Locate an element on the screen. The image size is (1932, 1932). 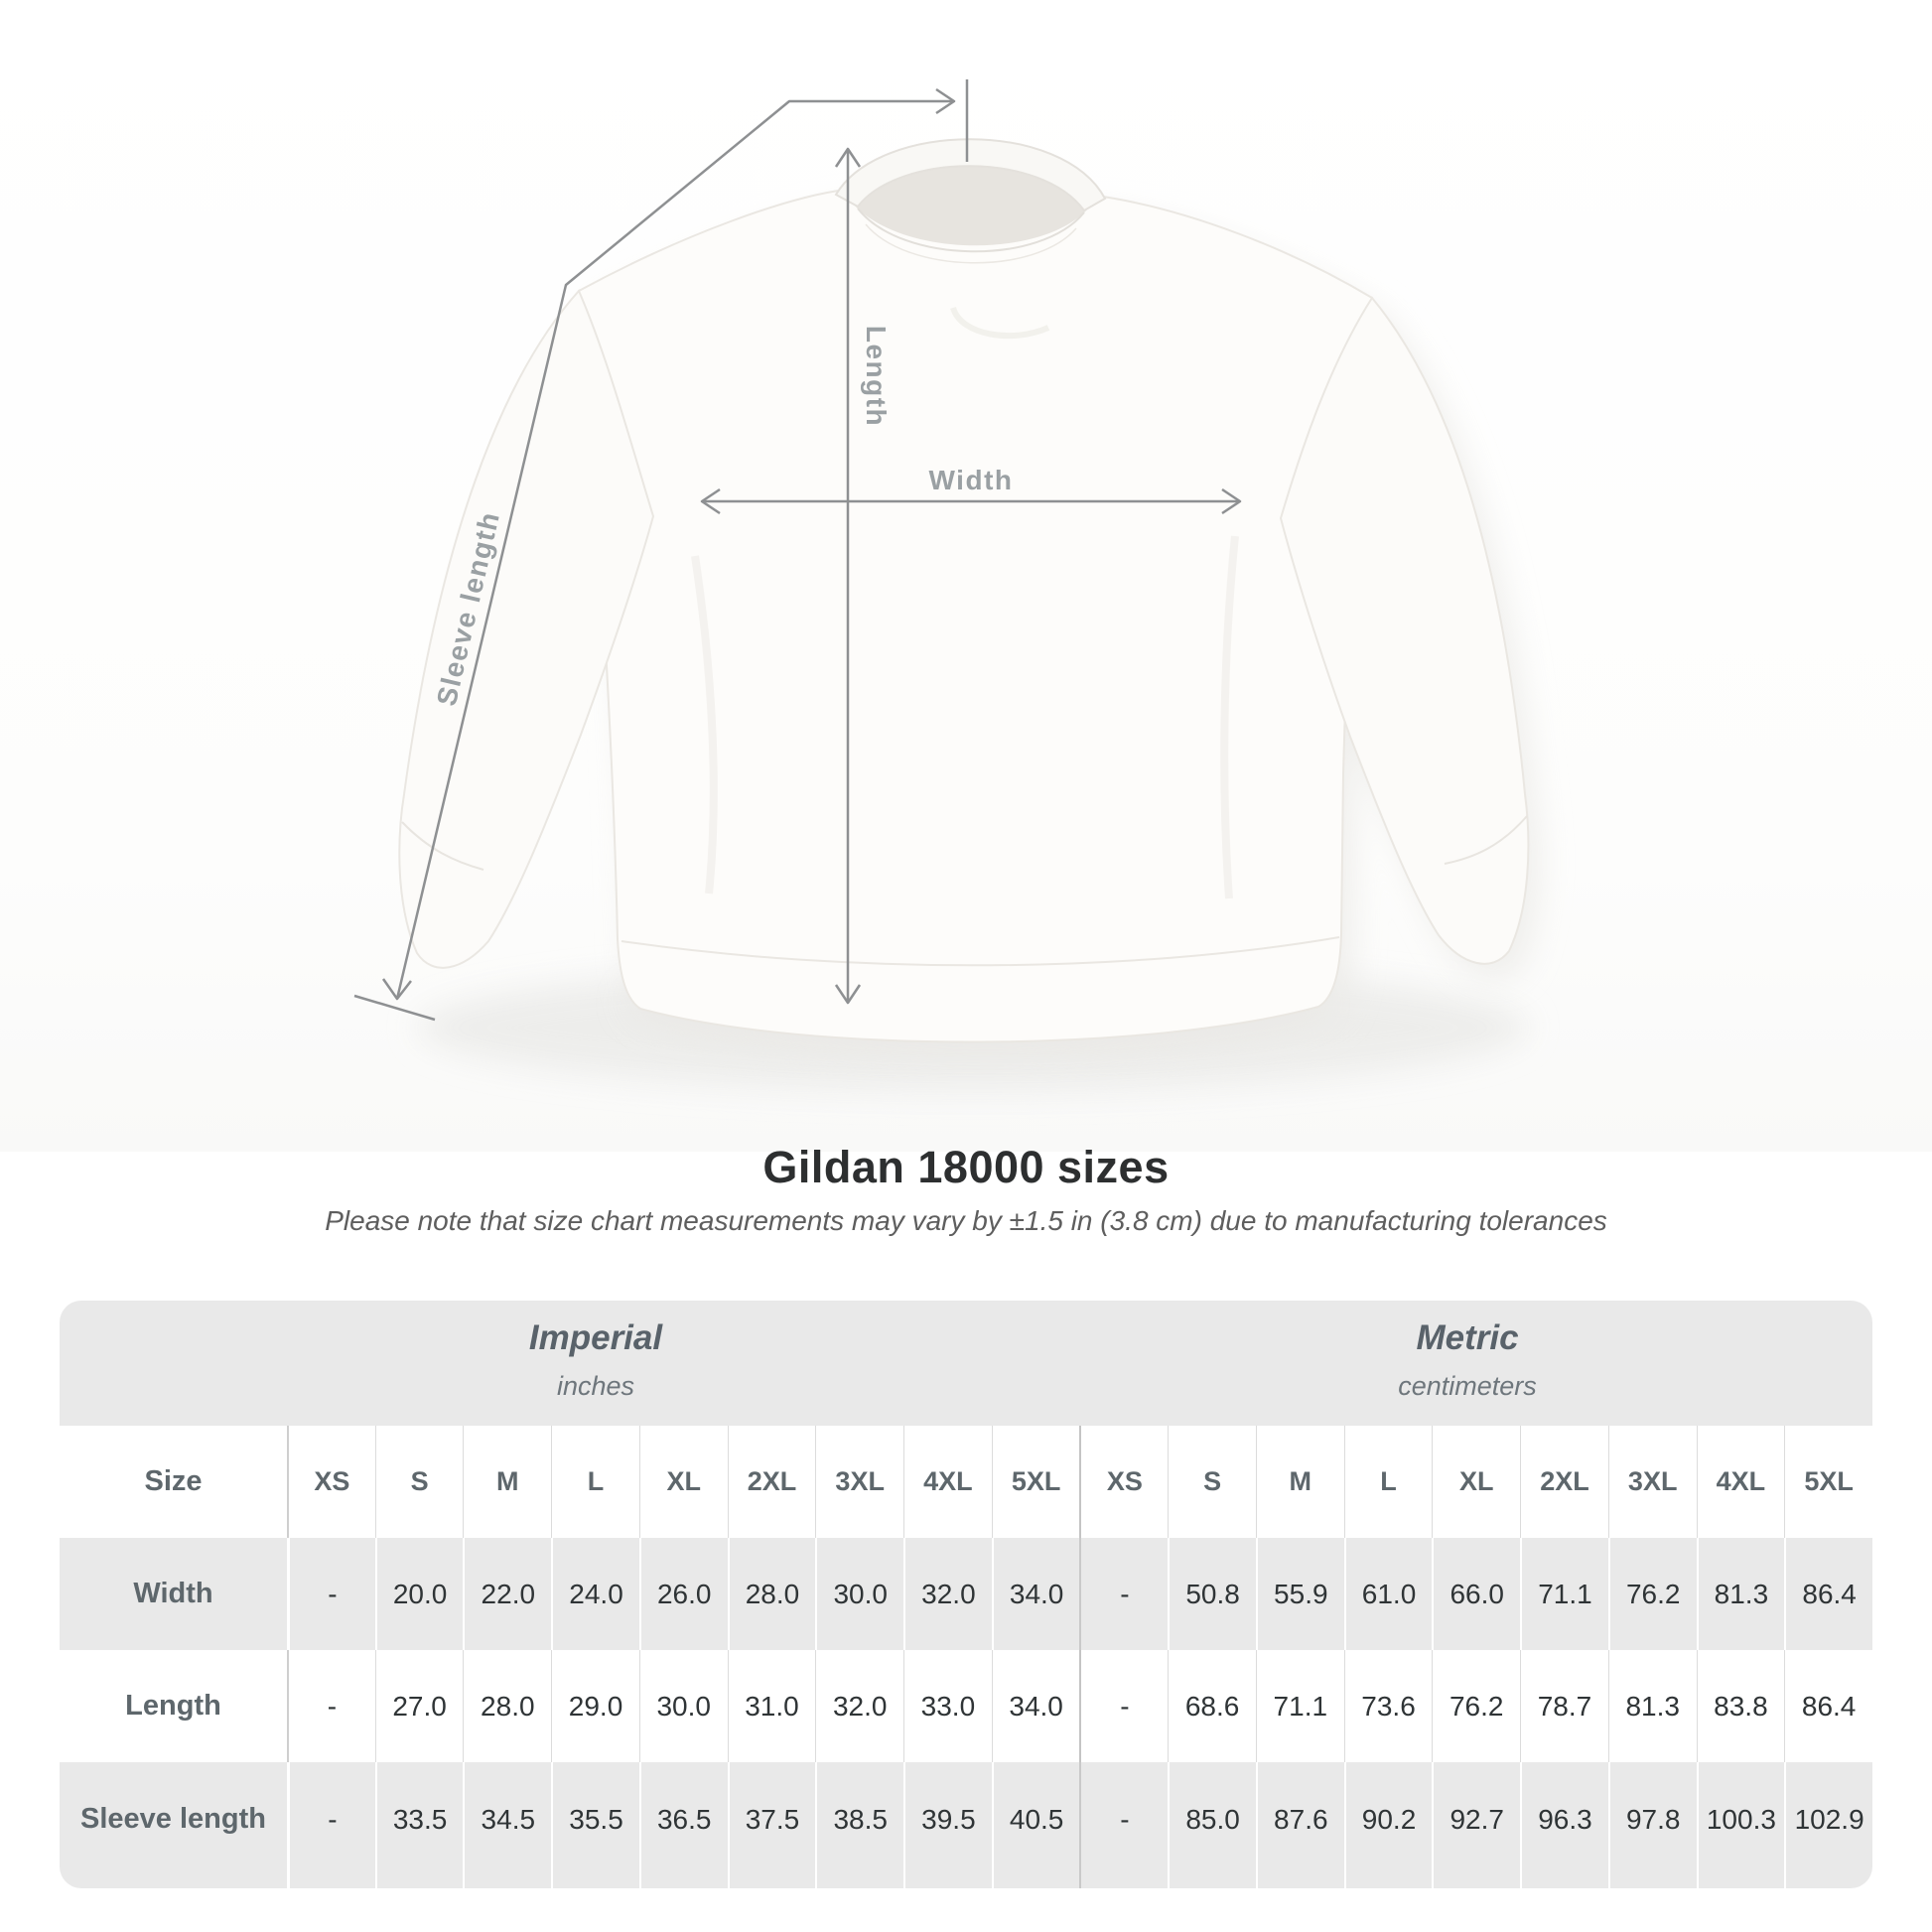
cell: 102.9 is located at coordinates (1828, 1825).